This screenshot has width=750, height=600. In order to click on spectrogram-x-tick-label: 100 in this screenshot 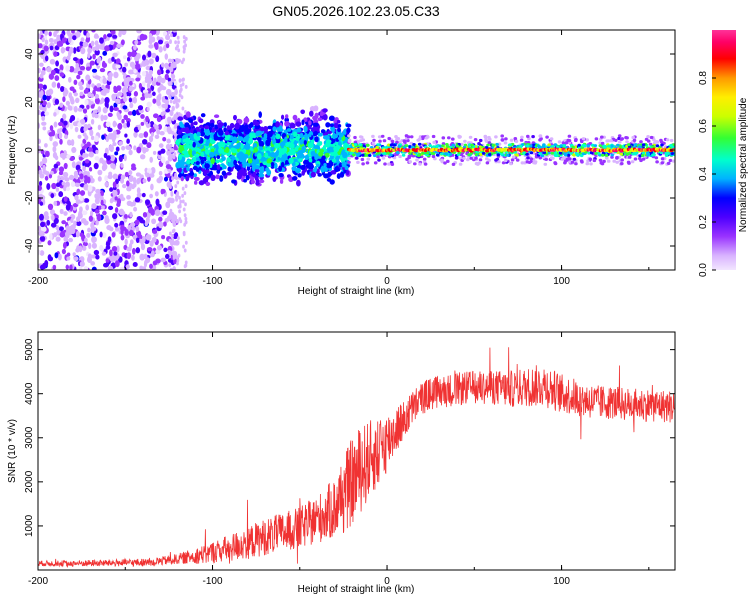, I will do `click(561, 281)`.